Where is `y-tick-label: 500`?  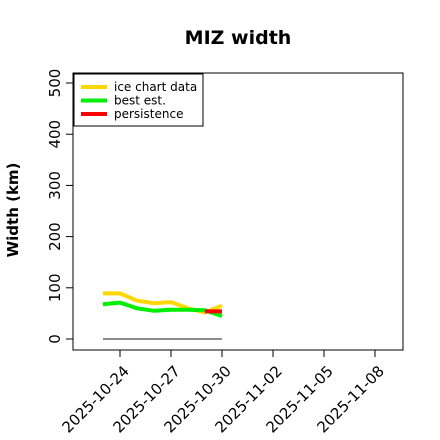 y-tick-label: 500 is located at coordinates (55, 83).